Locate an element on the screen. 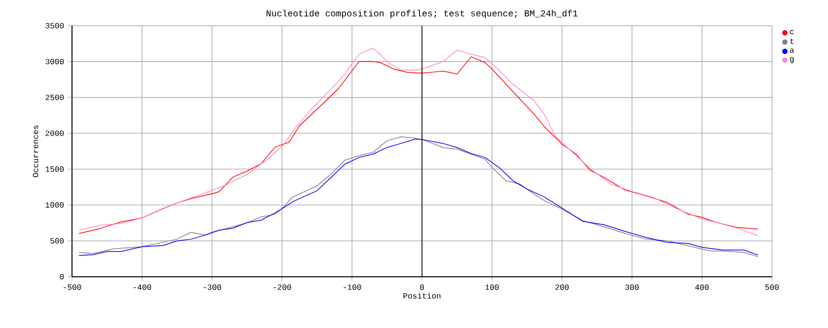 This screenshot has height=328, width=828. chart-title: Nucleotide composition profiles; test sequence; BM_24h_df1 is located at coordinates (422, 14).